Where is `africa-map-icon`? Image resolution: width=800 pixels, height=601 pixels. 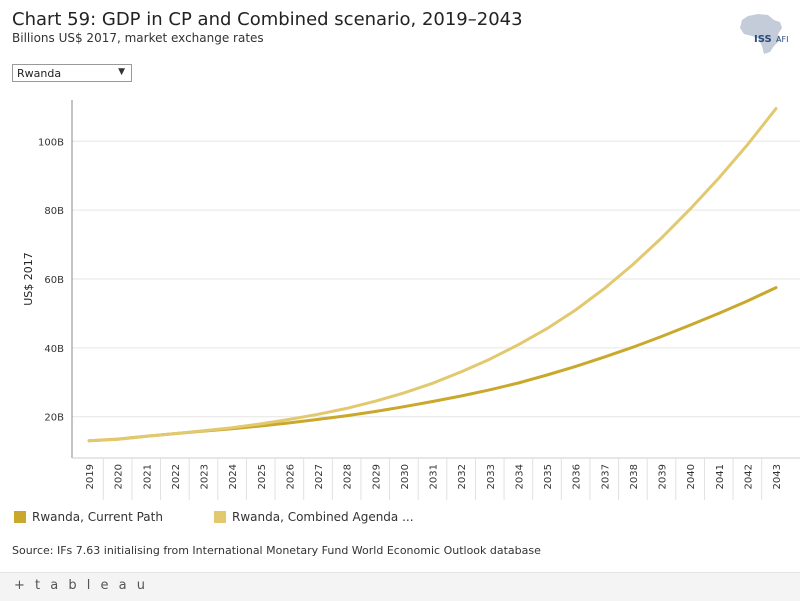 africa-map-icon is located at coordinates (761, 34).